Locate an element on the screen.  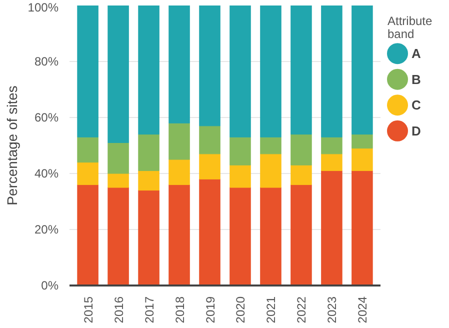
y-tick-label: 100% is located at coordinates (43, 7).